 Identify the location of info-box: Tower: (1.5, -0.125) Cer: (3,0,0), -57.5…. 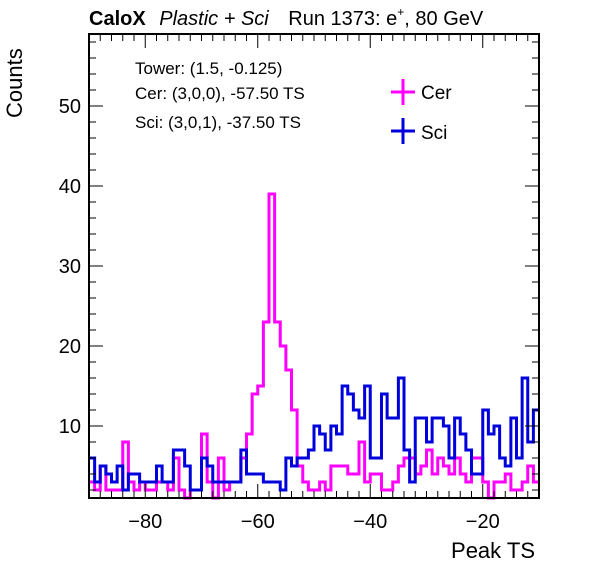
(237, 96).